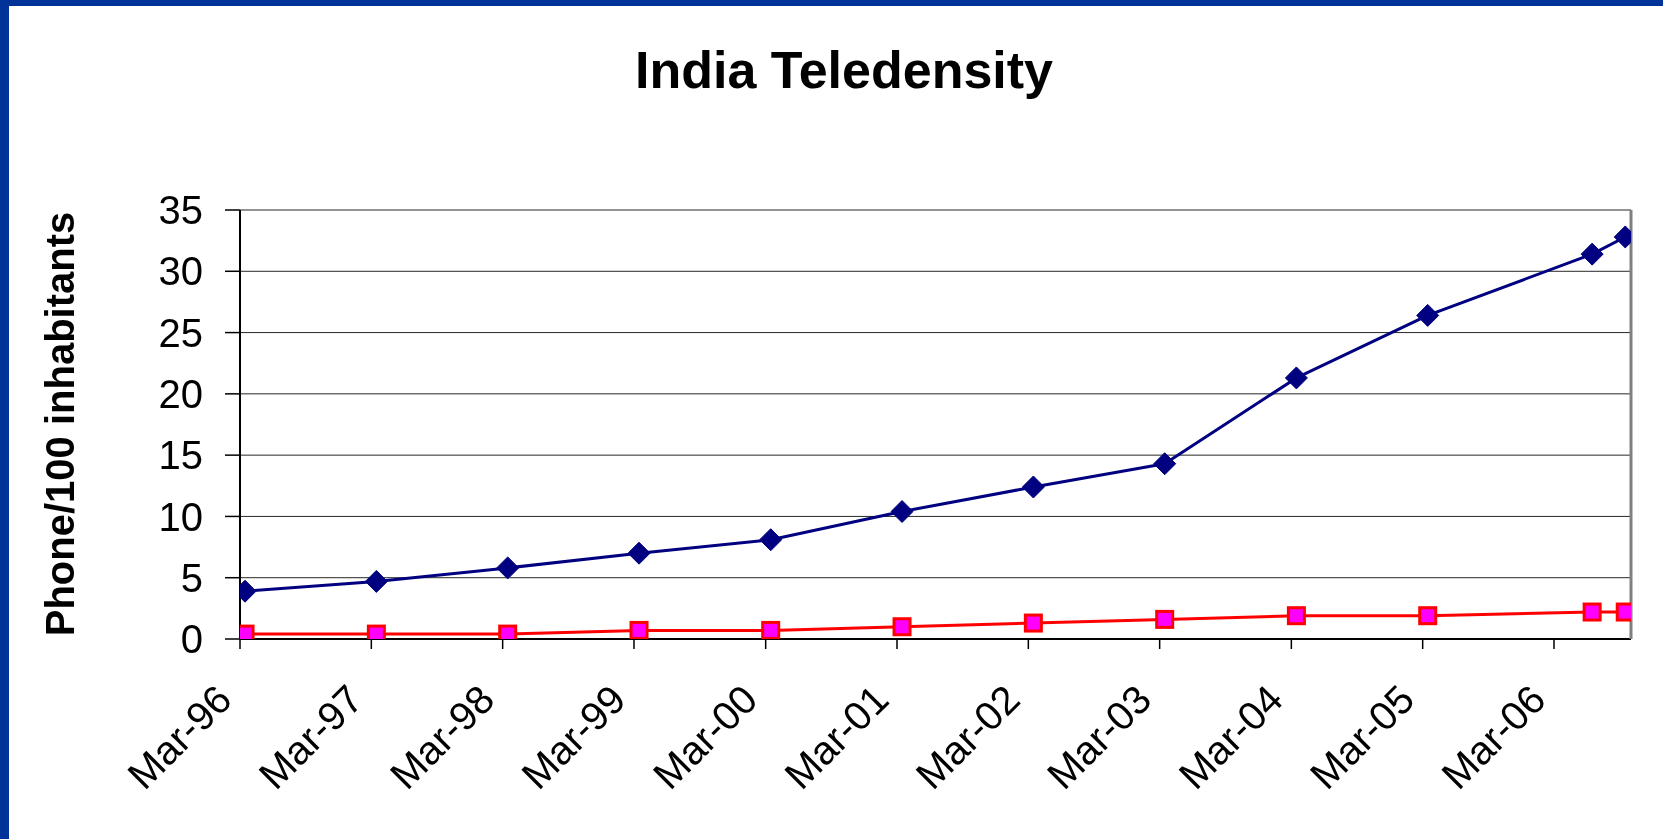 Image resolution: width=1663 pixels, height=839 pixels. I want to click on y-tick-label: 20, so click(180, 394).